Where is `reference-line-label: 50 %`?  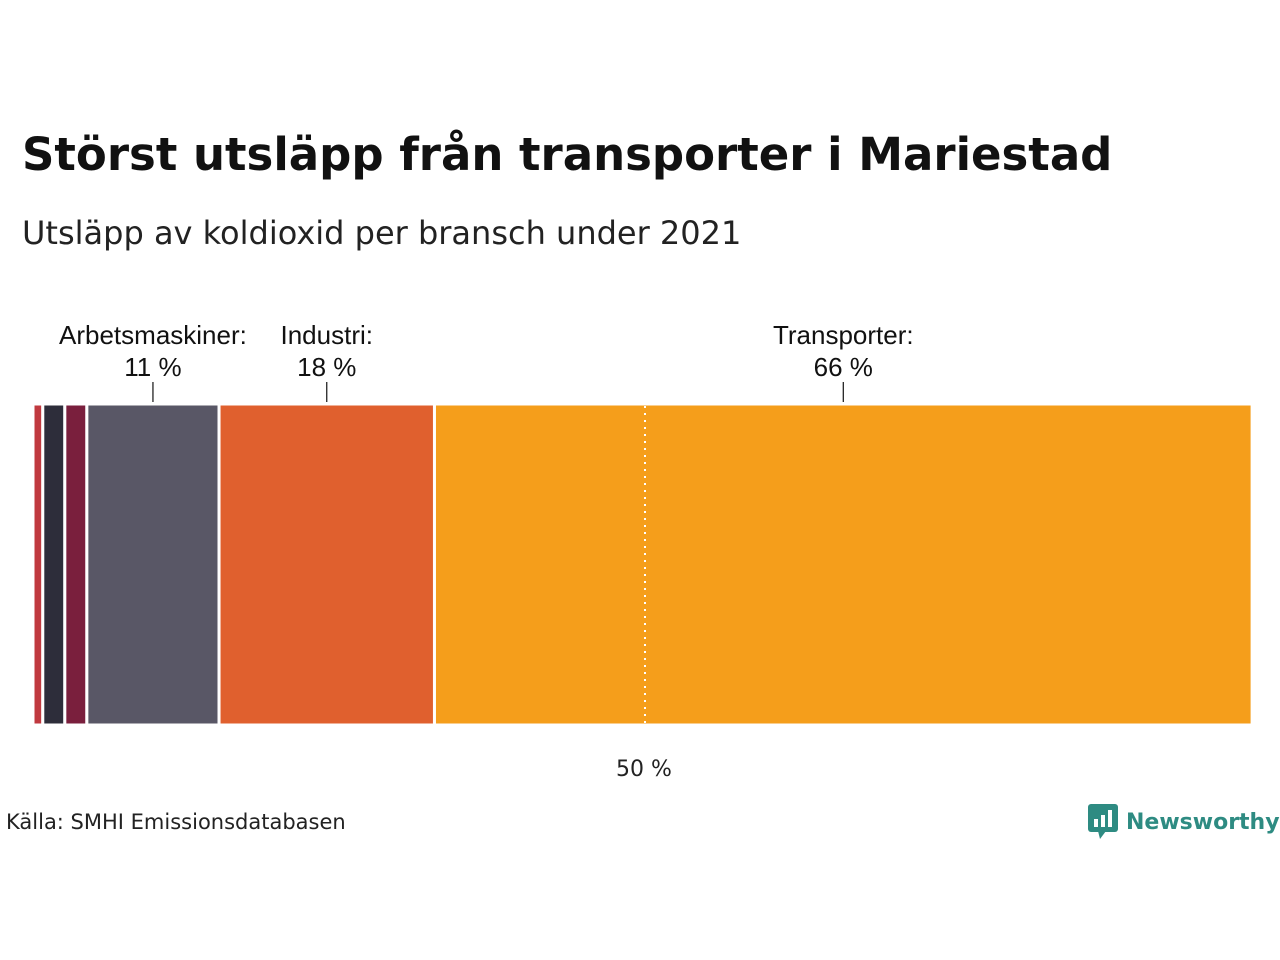
reference-line-label: 50 % is located at coordinates (644, 769).